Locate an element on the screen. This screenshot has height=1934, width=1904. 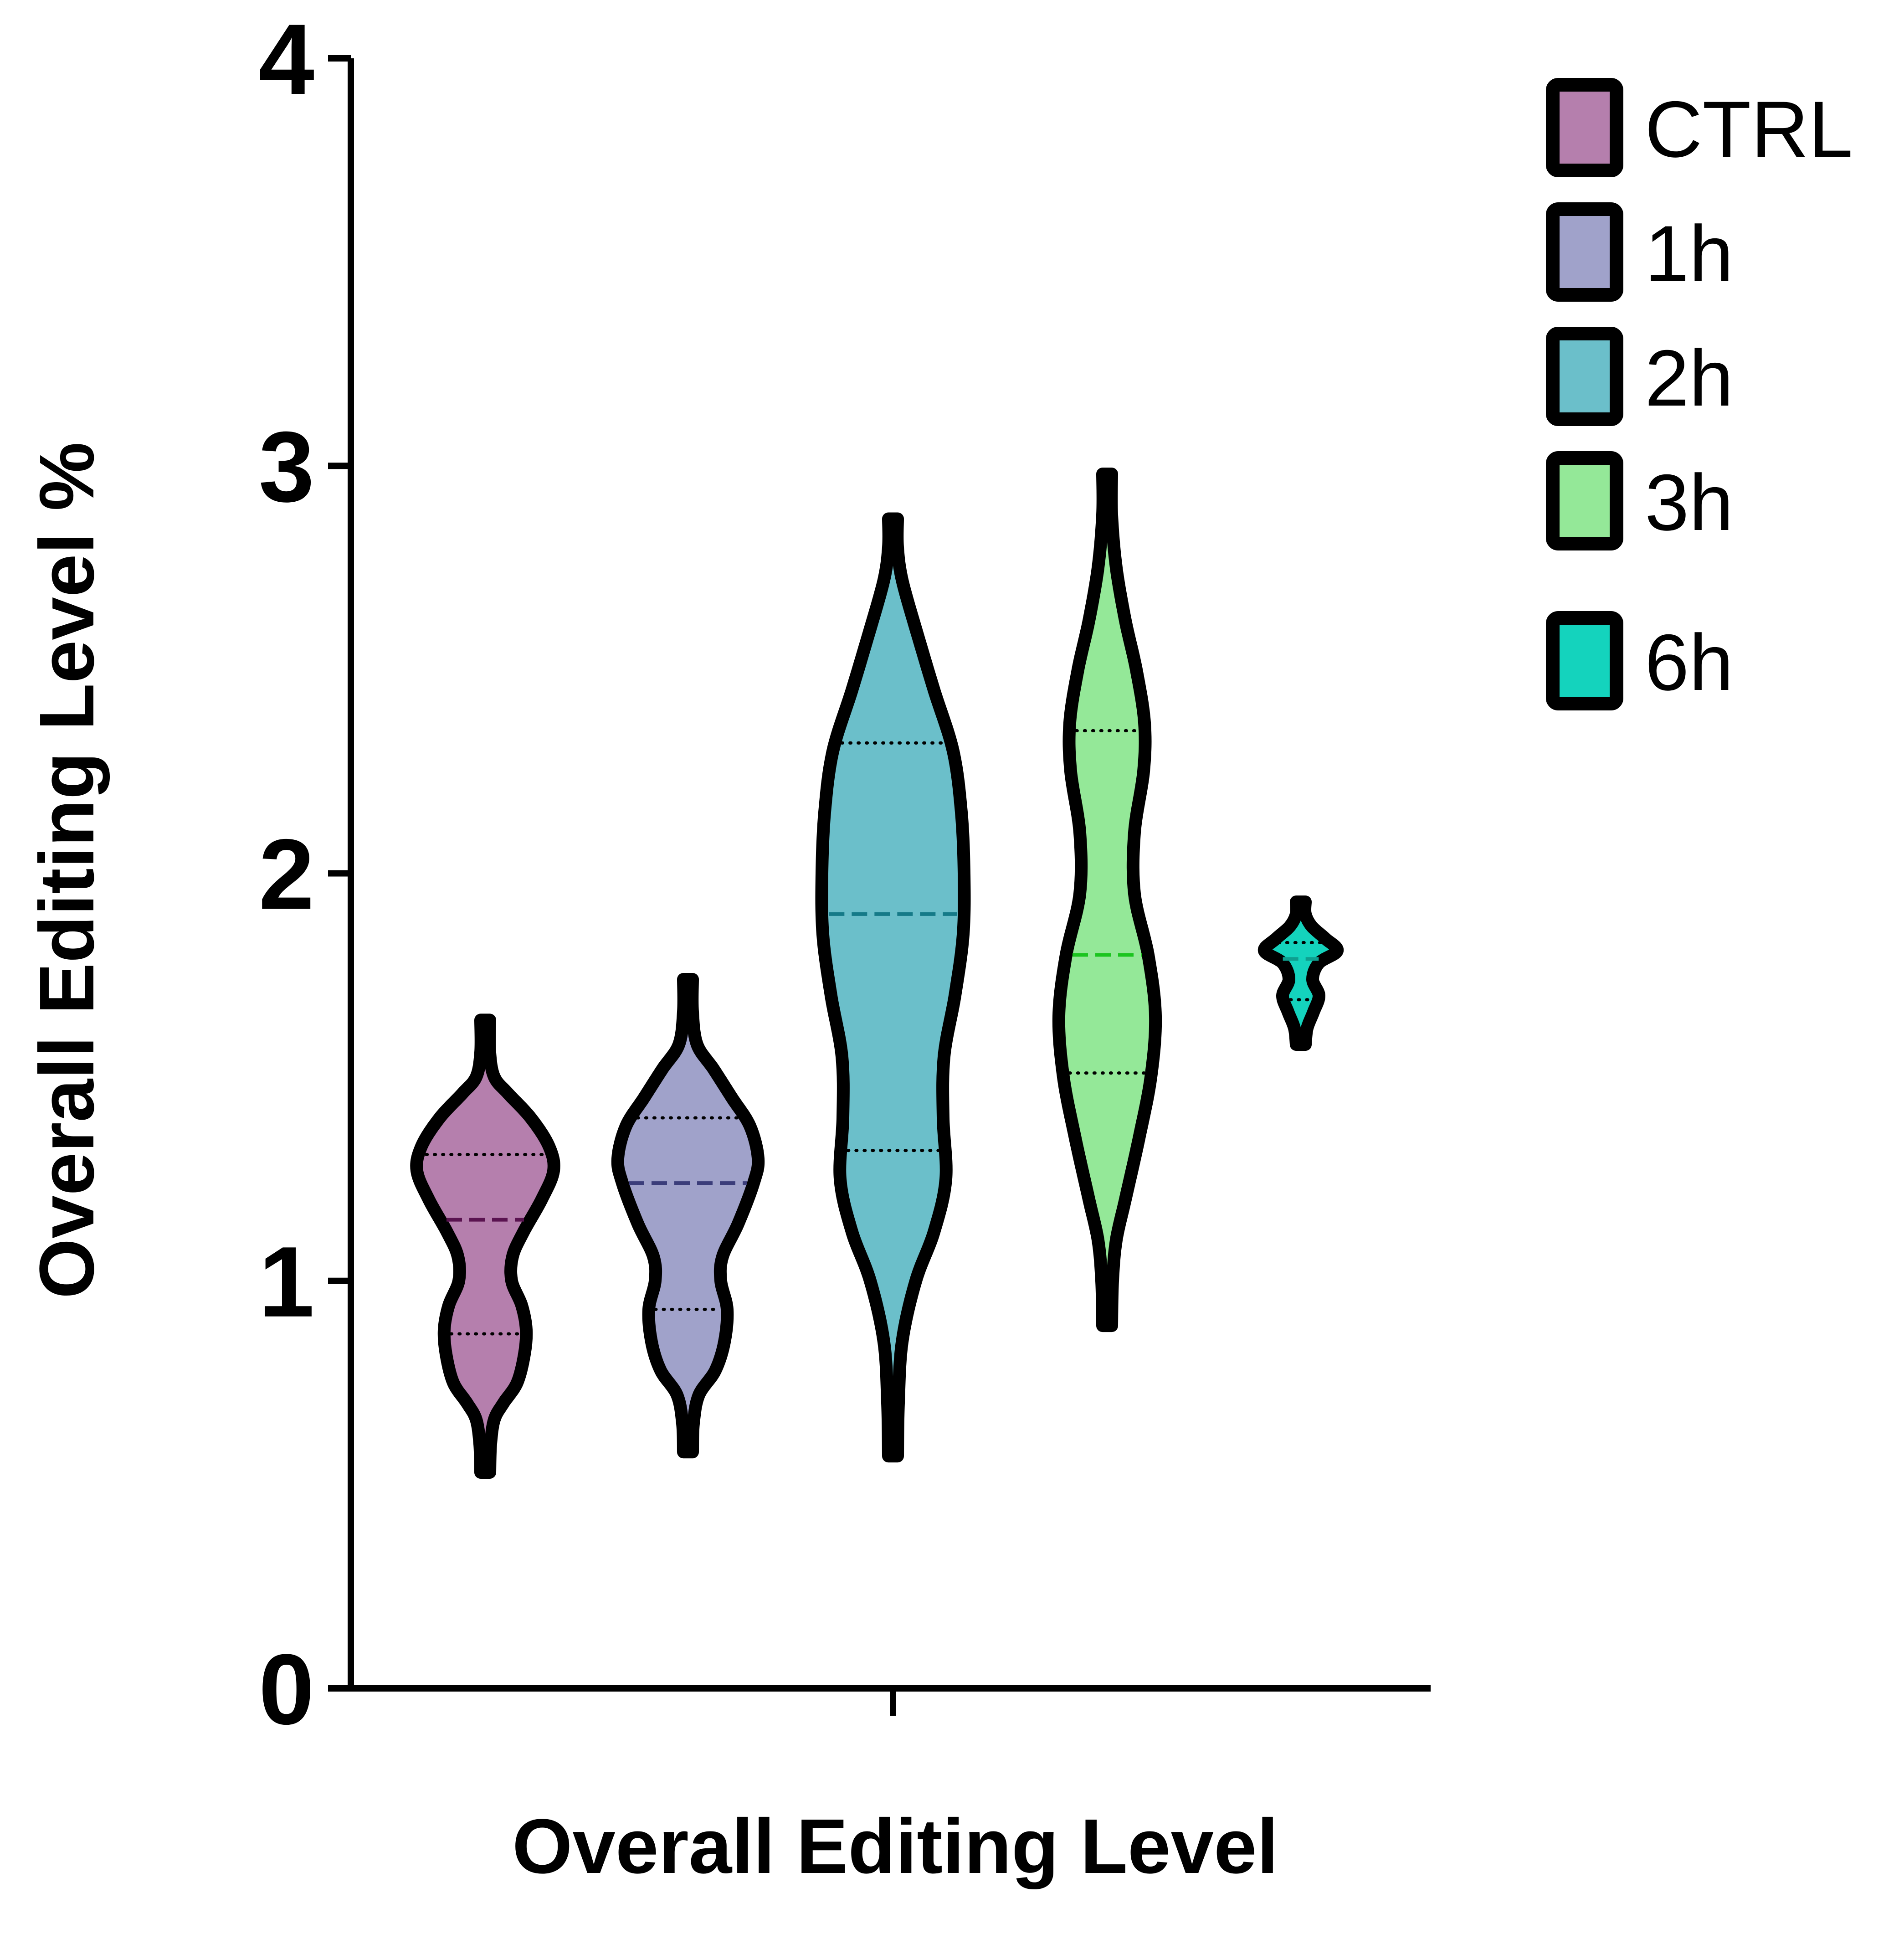
y-tick-label: 0 is located at coordinates (286, 1689).